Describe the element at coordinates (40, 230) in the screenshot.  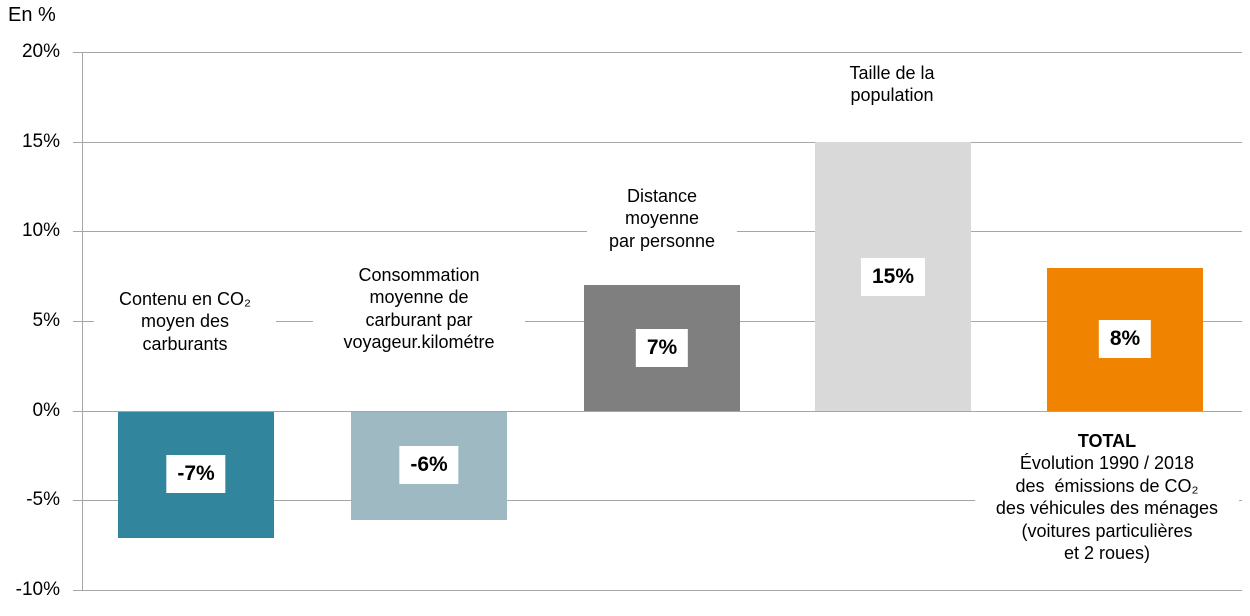
I see `y-axis-tick-label: 10%` at that location.